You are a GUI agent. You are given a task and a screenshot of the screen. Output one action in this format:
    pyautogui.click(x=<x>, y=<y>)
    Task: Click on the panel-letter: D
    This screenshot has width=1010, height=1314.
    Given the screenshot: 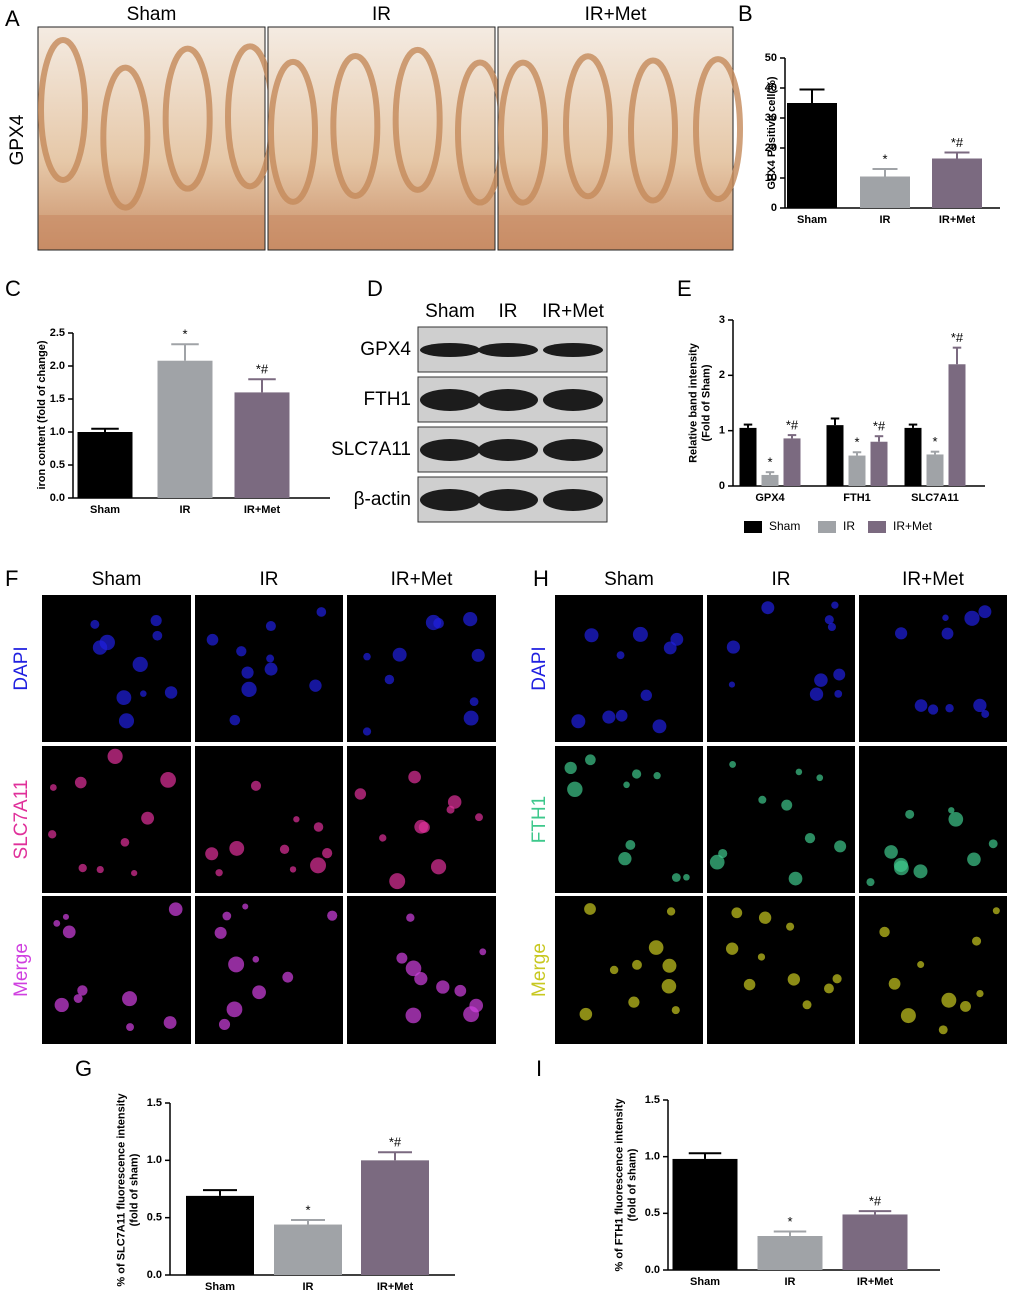 What is the action you would take?
    pyautogui.click(x=375, y=288)
    